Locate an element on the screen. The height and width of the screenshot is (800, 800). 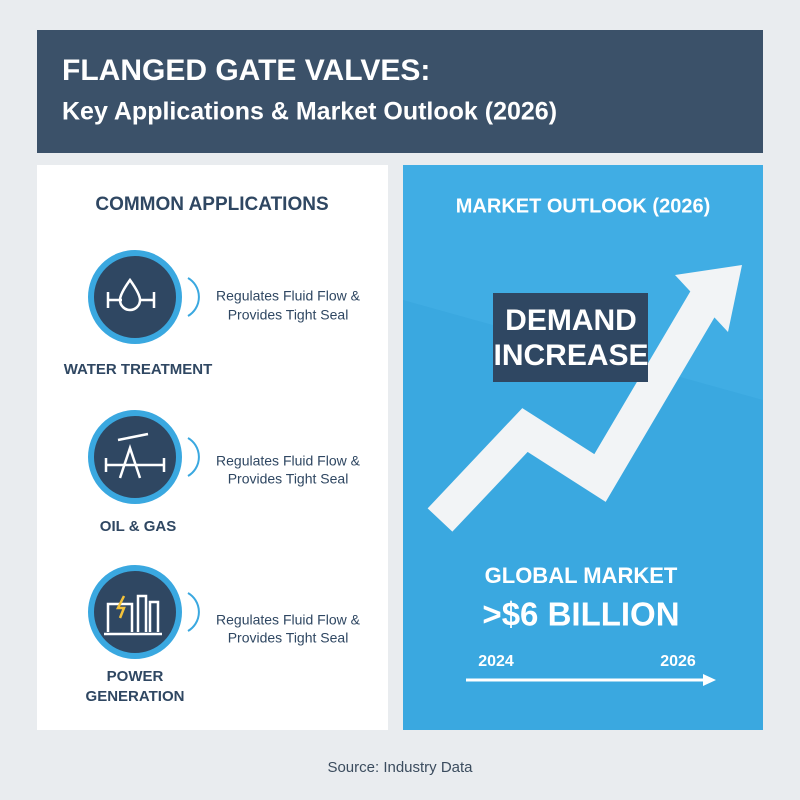
callout: DEMAND is located at coordinates (571, 320).